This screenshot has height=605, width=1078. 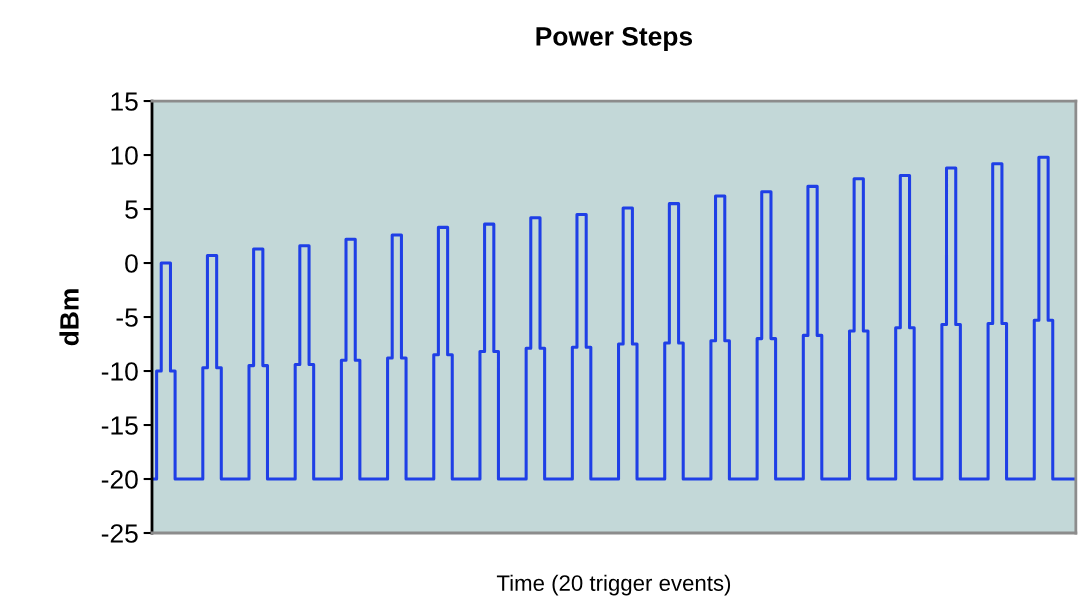 What do you see at coordinates (119, 371) in the screenshot?
I see `y-tick-label: -10` at bounding box center [119, 371].